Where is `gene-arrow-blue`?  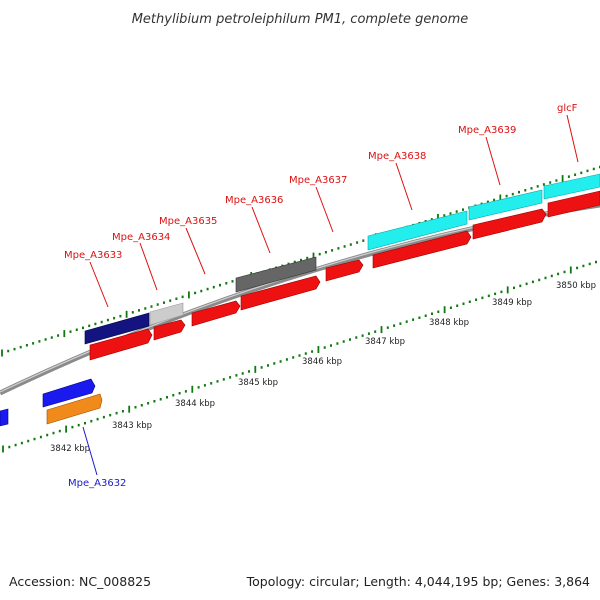
gene-arrow-blue is located at coordinates (69, 393).